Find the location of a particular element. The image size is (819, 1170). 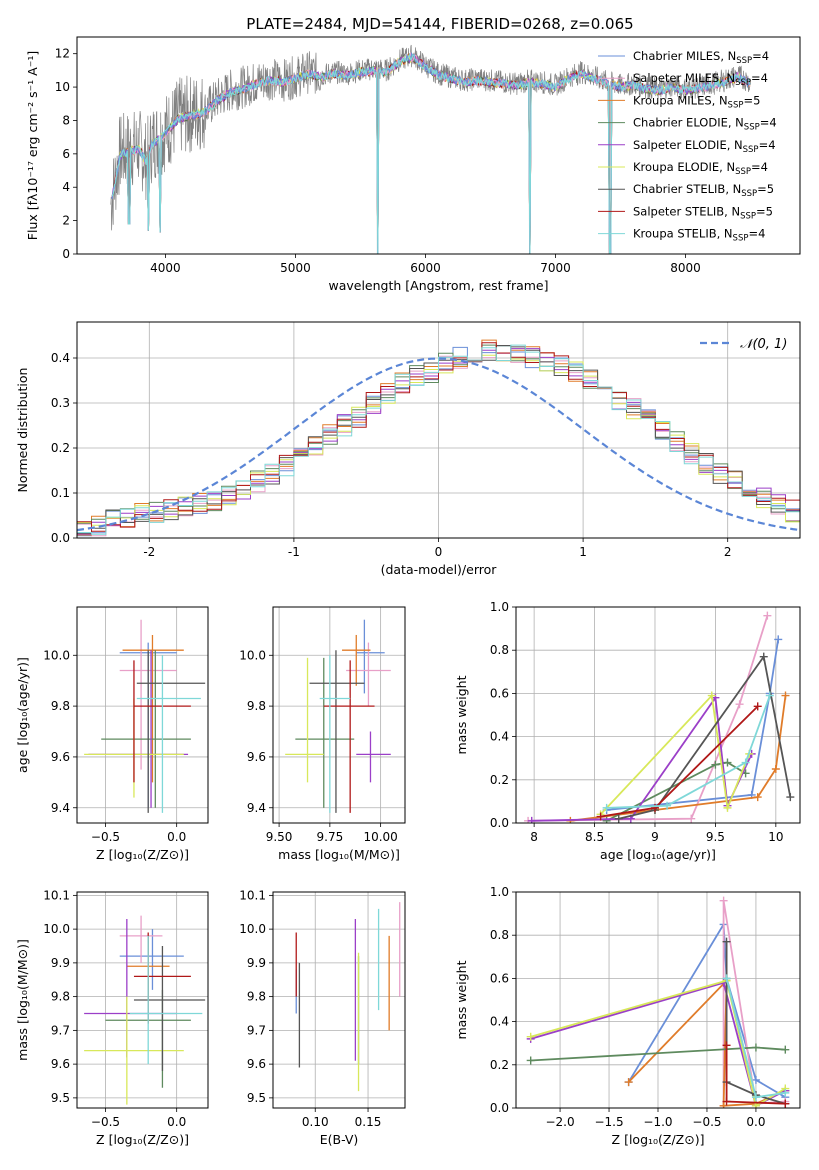

x-tick-label: 6000 is located at coordinates (425, 268).